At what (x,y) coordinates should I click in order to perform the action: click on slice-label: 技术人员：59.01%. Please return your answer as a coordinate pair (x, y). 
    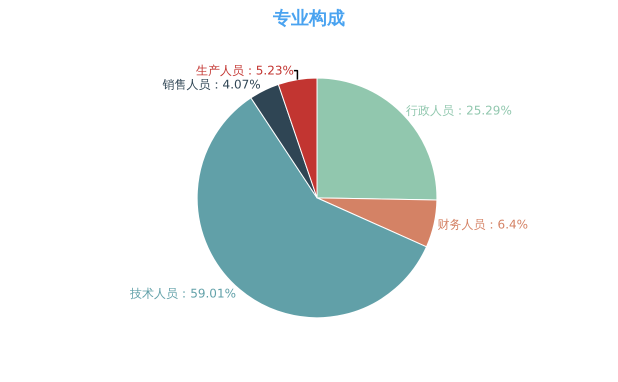
    Looking at the image, I should click on (182, 293).